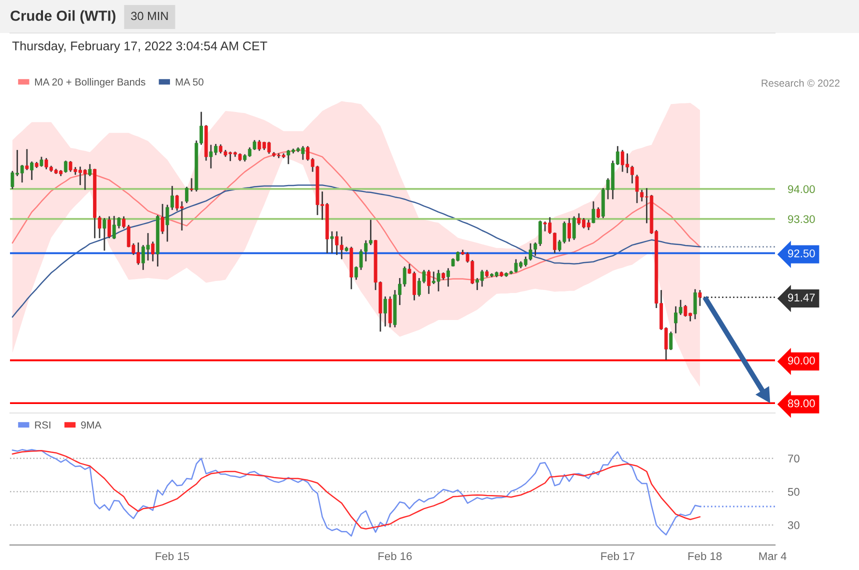 Image resolution: width=859 pixels, height=570 pixels. What do you see at coordinates (140, 47) in the screenshot?
I see `text: Thursday, February 17, 2022 3:04:54 AM CET` at bounding box center [140, 47].